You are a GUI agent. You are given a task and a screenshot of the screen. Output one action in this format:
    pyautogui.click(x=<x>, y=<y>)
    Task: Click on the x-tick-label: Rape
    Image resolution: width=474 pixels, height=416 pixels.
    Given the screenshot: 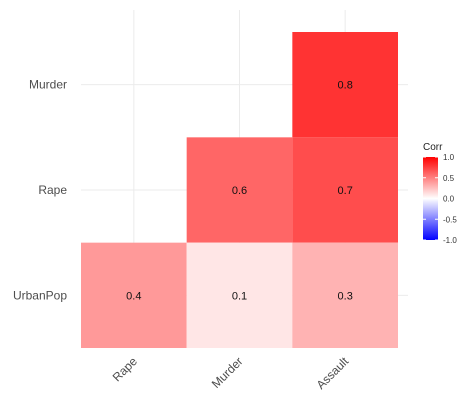 What is the action you would take?
    pyautogui.click(x=125, y=369)
    